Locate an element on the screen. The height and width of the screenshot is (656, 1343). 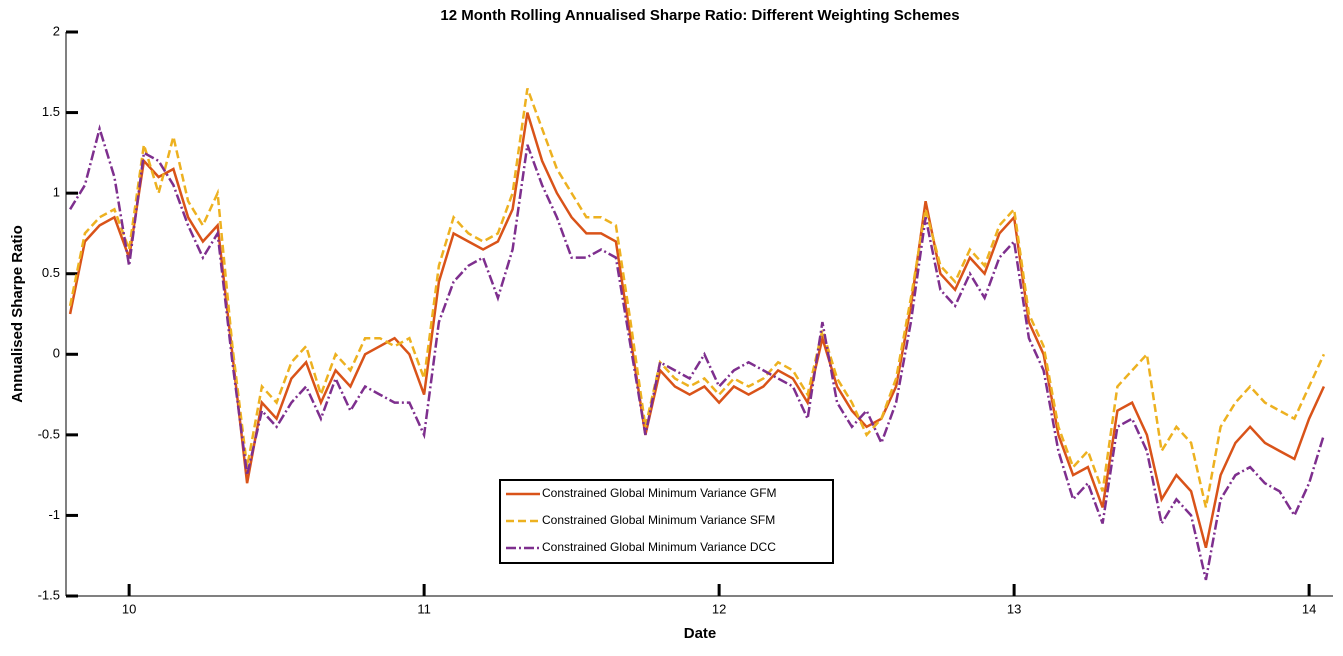
x-axis-label: Date is located at coordinates (700, 633).